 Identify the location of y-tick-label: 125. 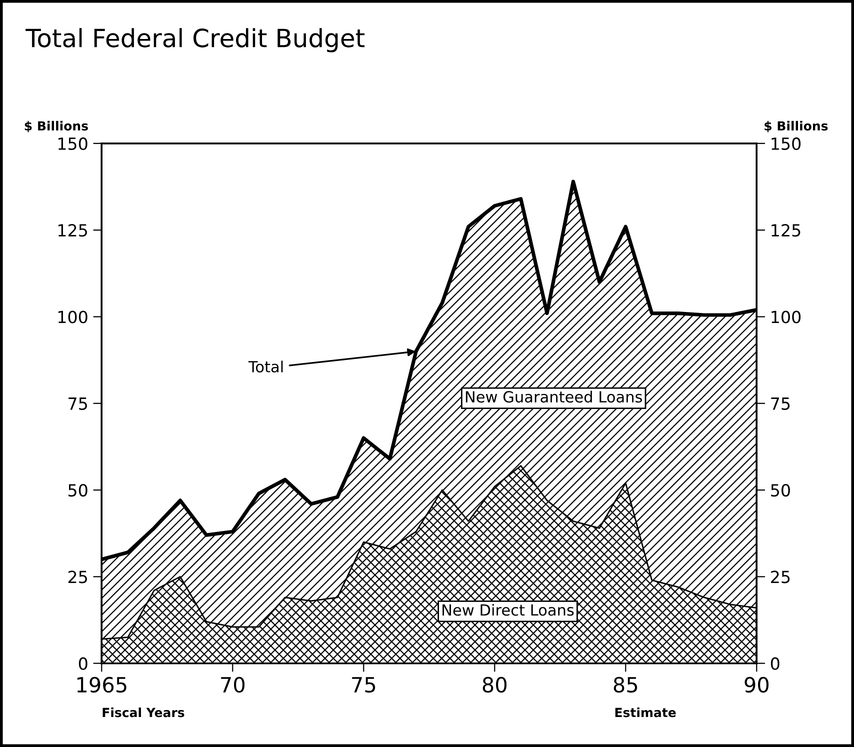
(72, 230).